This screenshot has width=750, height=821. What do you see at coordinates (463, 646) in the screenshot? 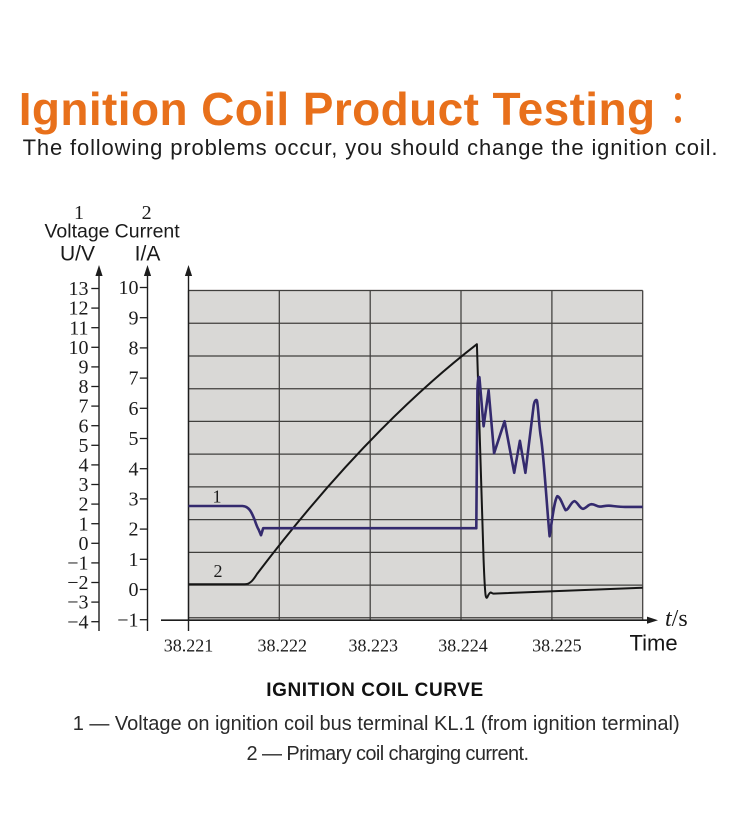
I see `svg-text: 38.224` at bounding box center [463, 646].